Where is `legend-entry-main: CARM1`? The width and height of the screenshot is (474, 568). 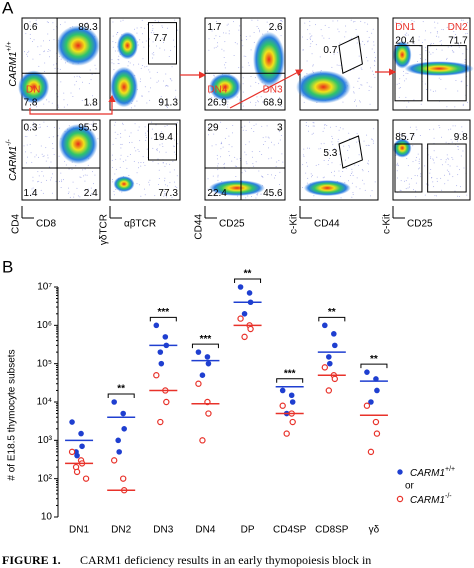
legend-entry-main: CARM1 is located at coordinates (427, 500).